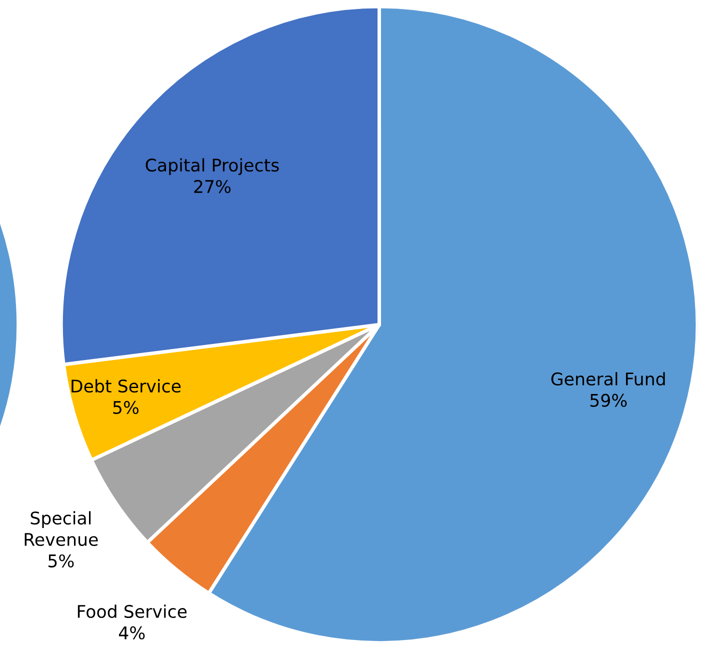 This screenshot has width=703, height=646. Describe the element at coordinates (608, 400) in the screenshot. I see `data-label: 59%` at that location.